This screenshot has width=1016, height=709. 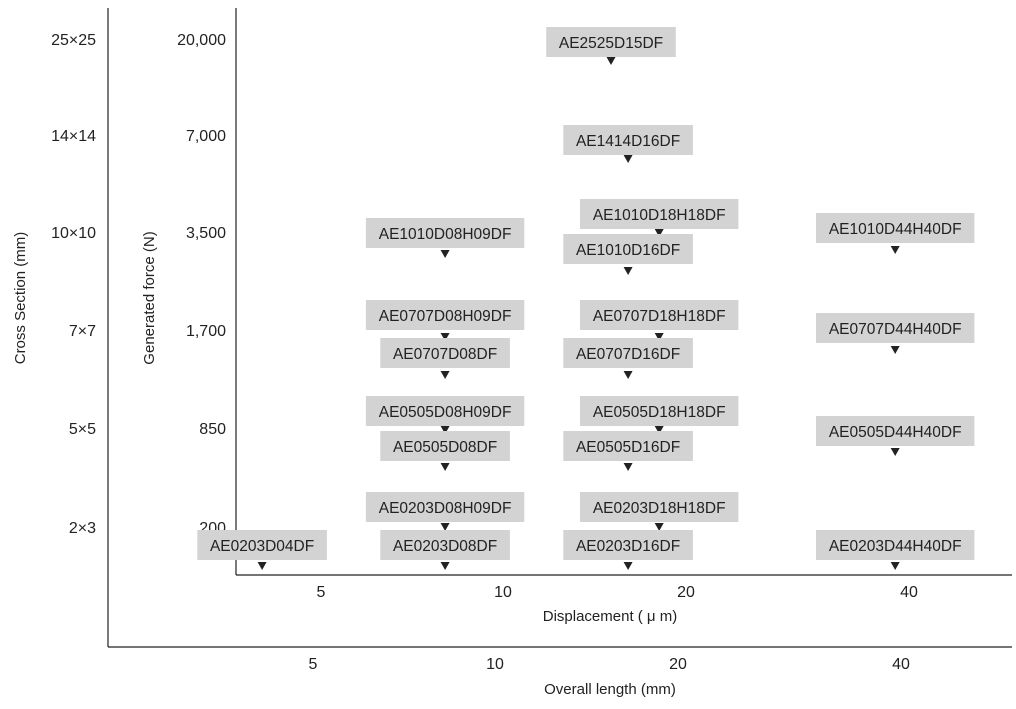 I want to click on overall-length-ticks: 5 10 20 40, so click(x=609, y=664).